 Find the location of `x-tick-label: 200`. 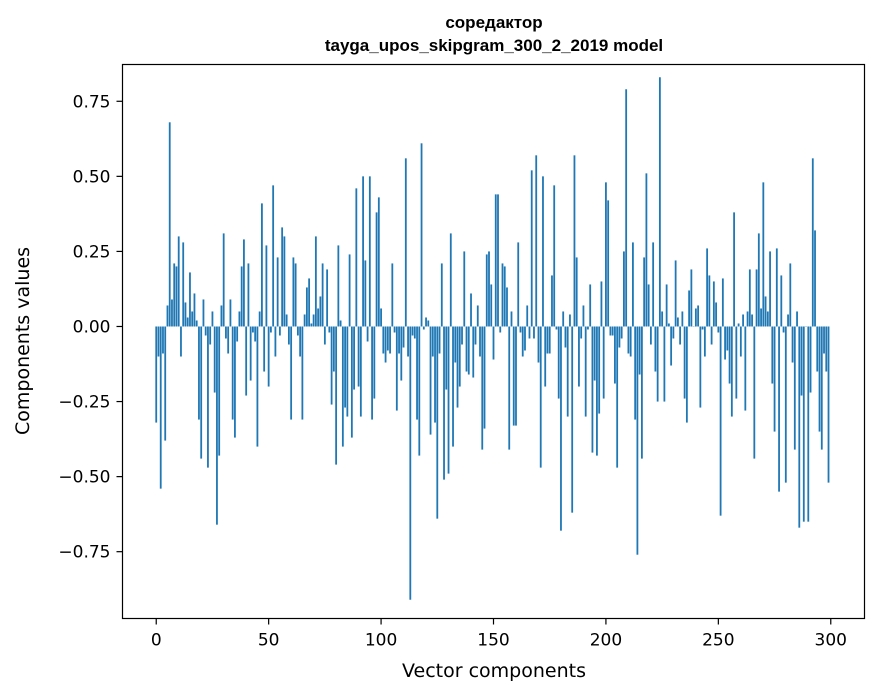

x-tick-label: 200 is located at coordinates (606, 641).